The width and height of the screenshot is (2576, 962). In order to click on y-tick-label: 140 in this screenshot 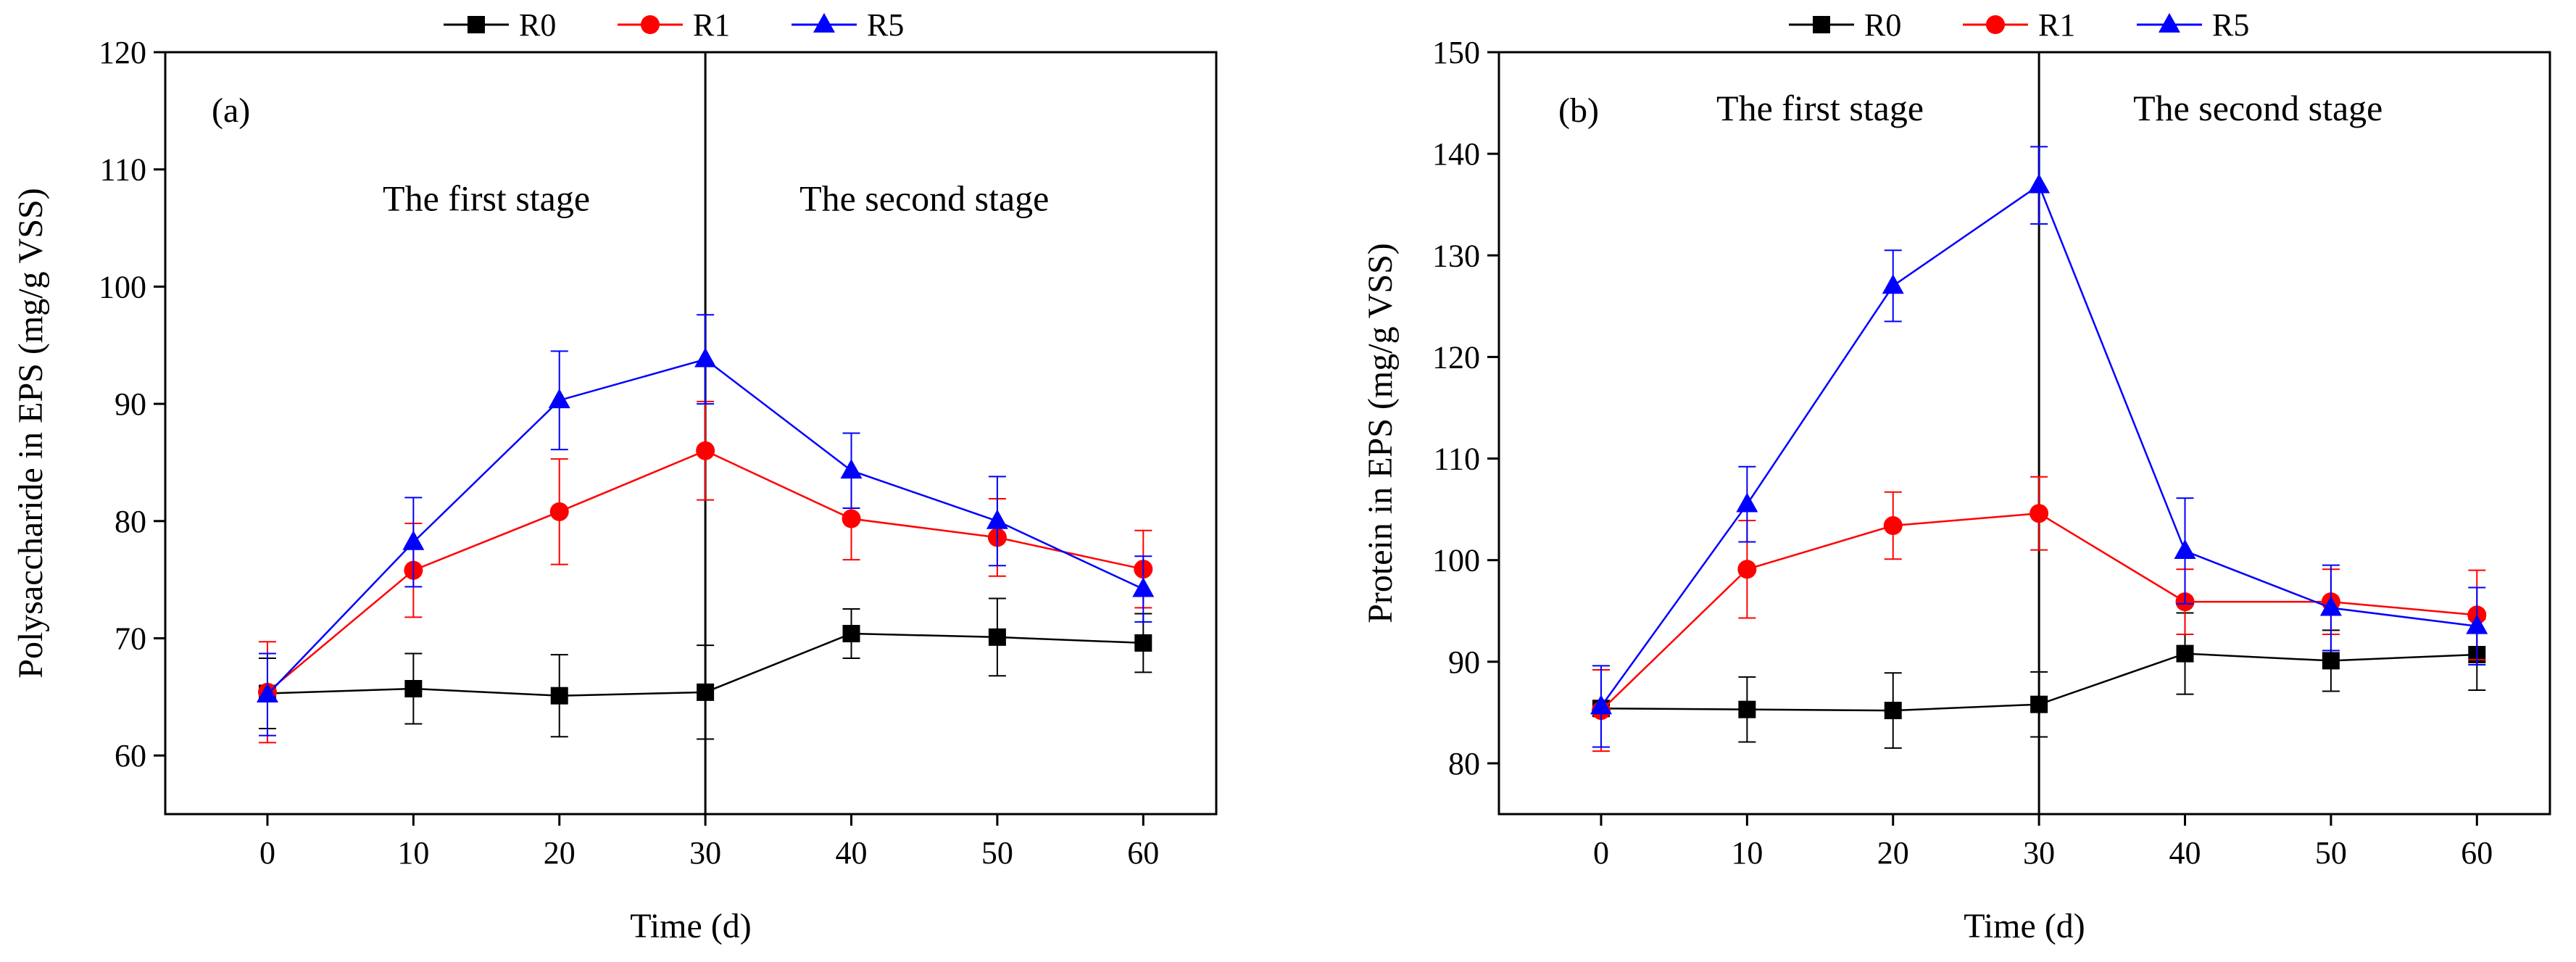, I will do `click(1456, 154)`.